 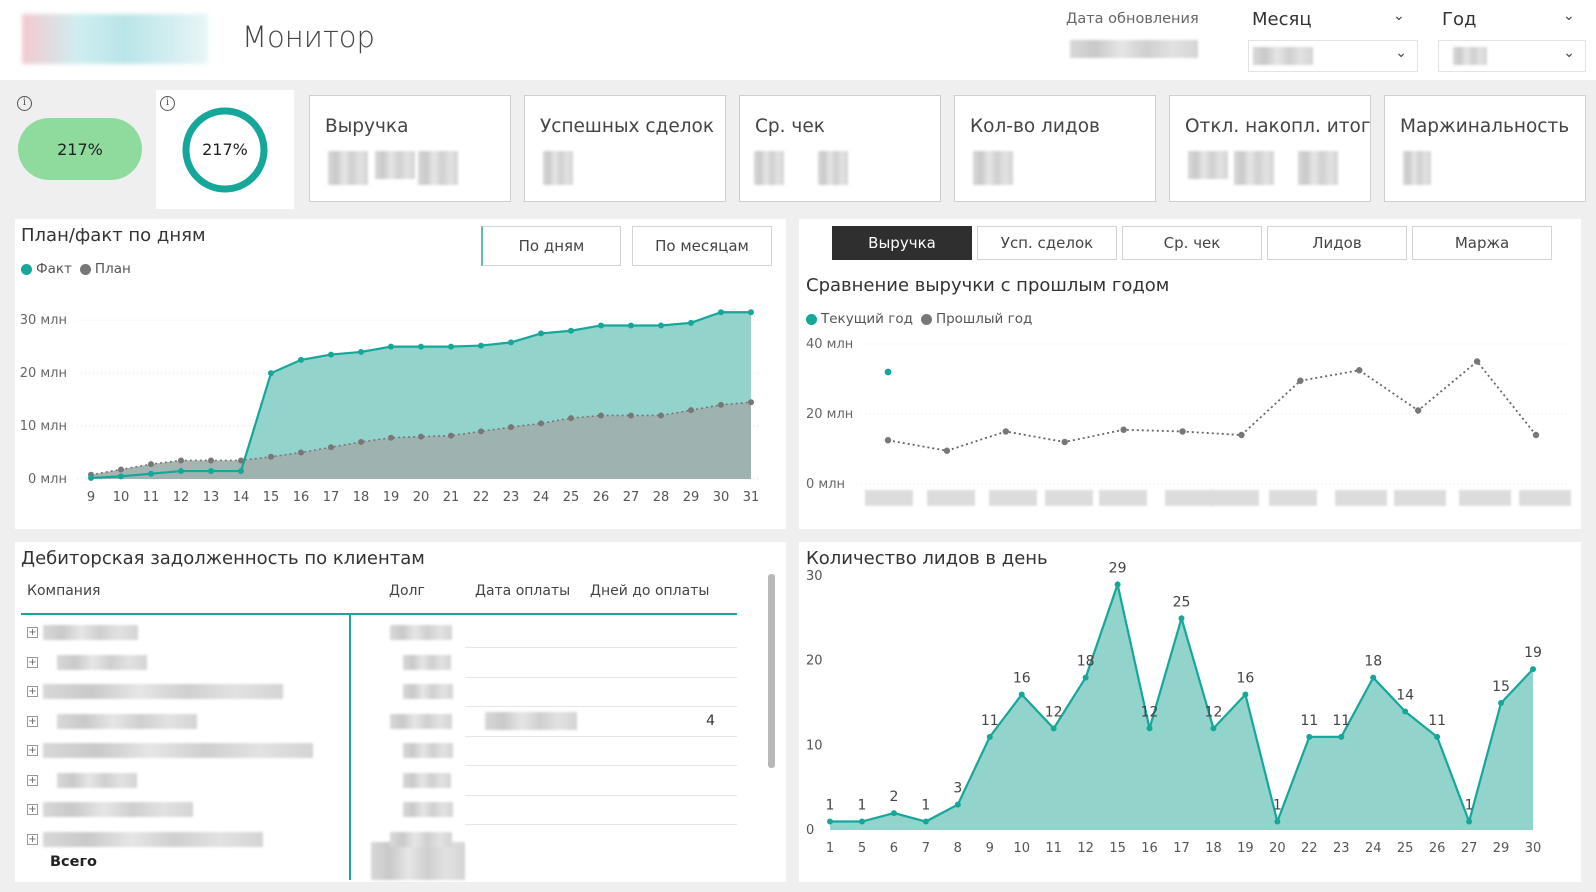 What do you see at coordinates (47, 479) in the screenshot?
I see `y-tick-label: 0 млн` at bounding box center [47, 479].